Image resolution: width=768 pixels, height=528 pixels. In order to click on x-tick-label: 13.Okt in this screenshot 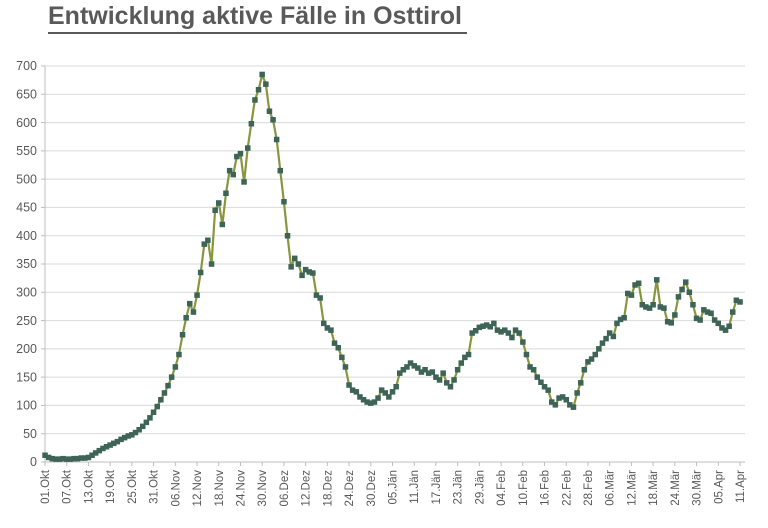, I will do `click(89, 486)`.